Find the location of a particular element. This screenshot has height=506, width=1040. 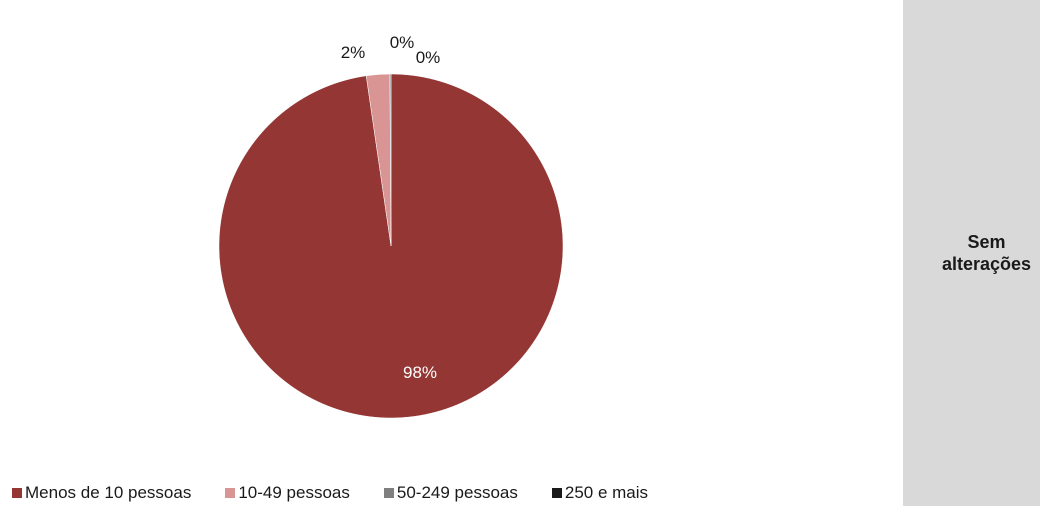

pie-data-labels: 98% 2% 0%0% is located at coordinates (391, 207).